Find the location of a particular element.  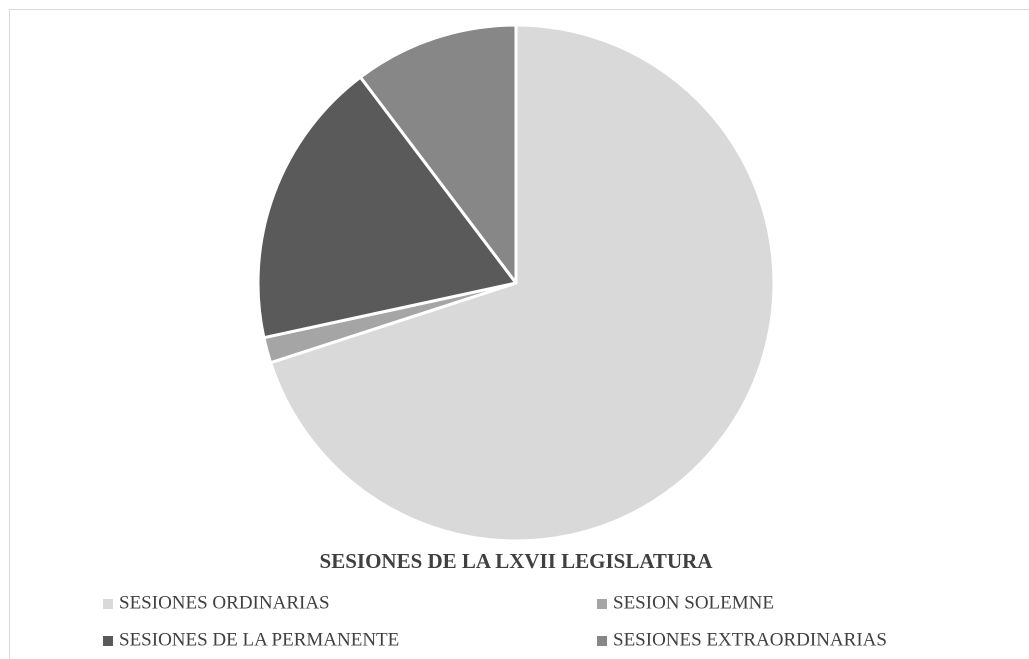

legend-label: SESIONES DE LA PERMANENTE is located at coordinates (259, 639).